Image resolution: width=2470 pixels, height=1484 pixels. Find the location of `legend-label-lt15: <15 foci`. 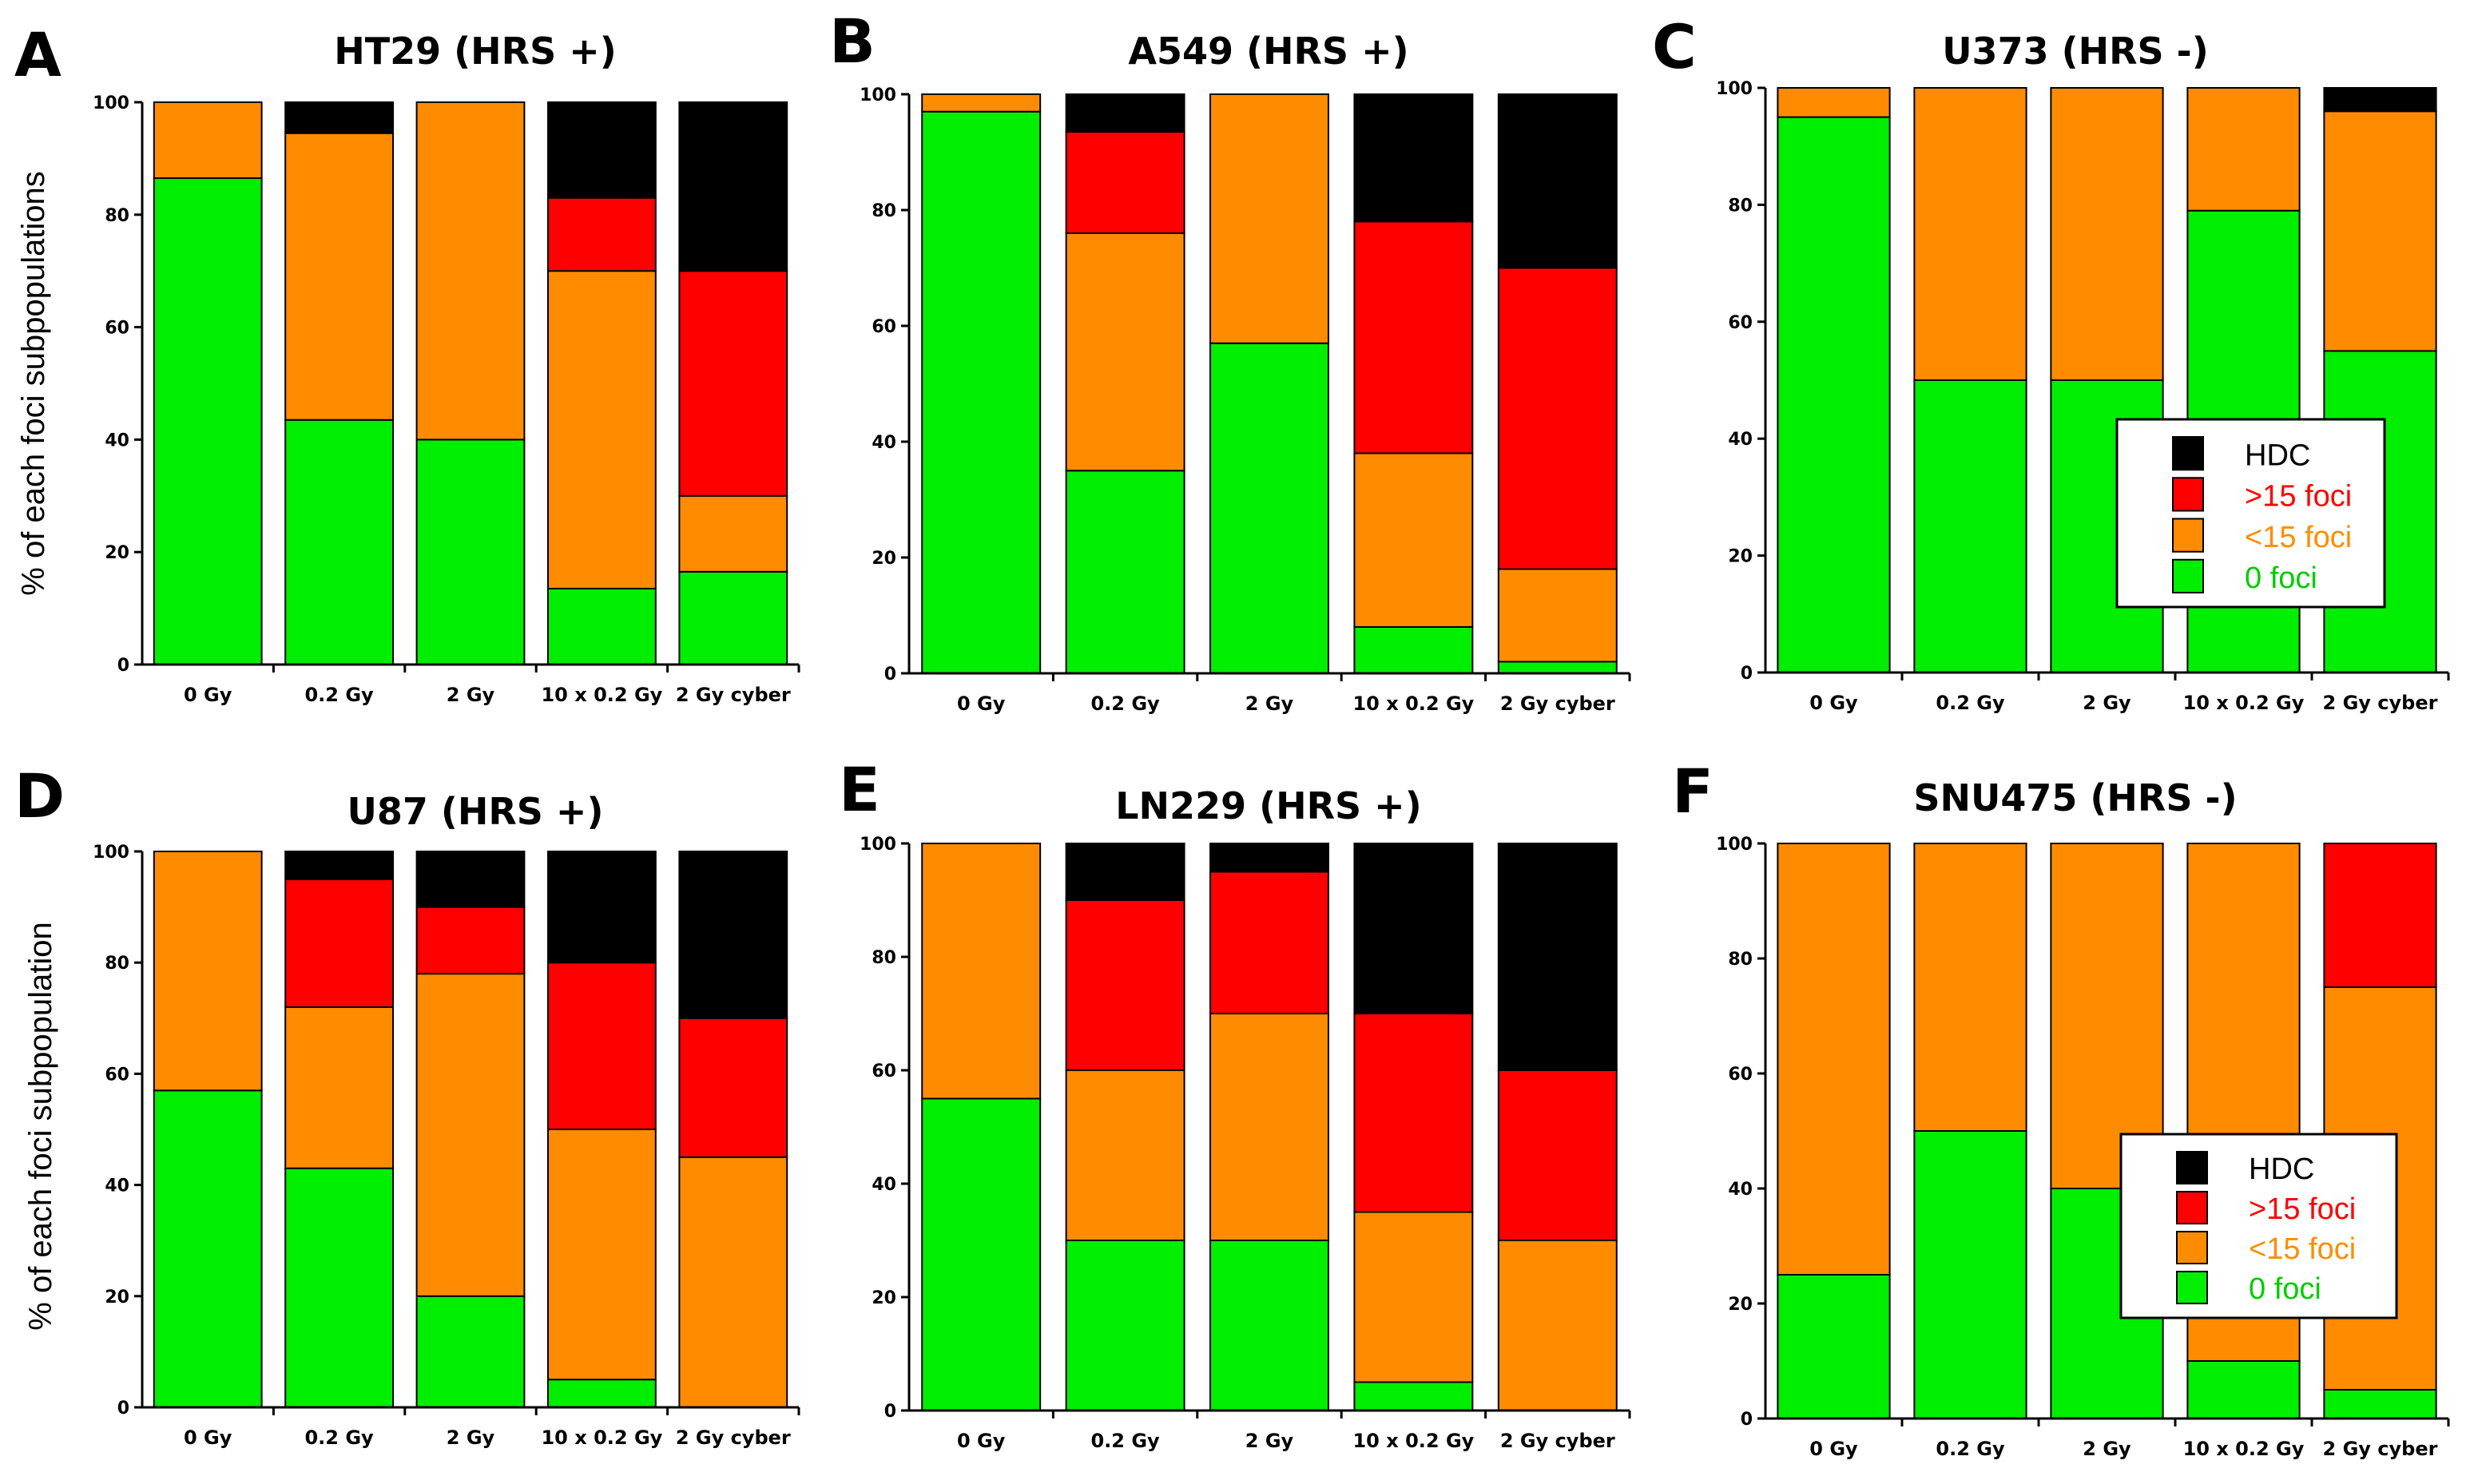

legend-label-lt15: <15 foci is located at coordinates (2302, 1249).